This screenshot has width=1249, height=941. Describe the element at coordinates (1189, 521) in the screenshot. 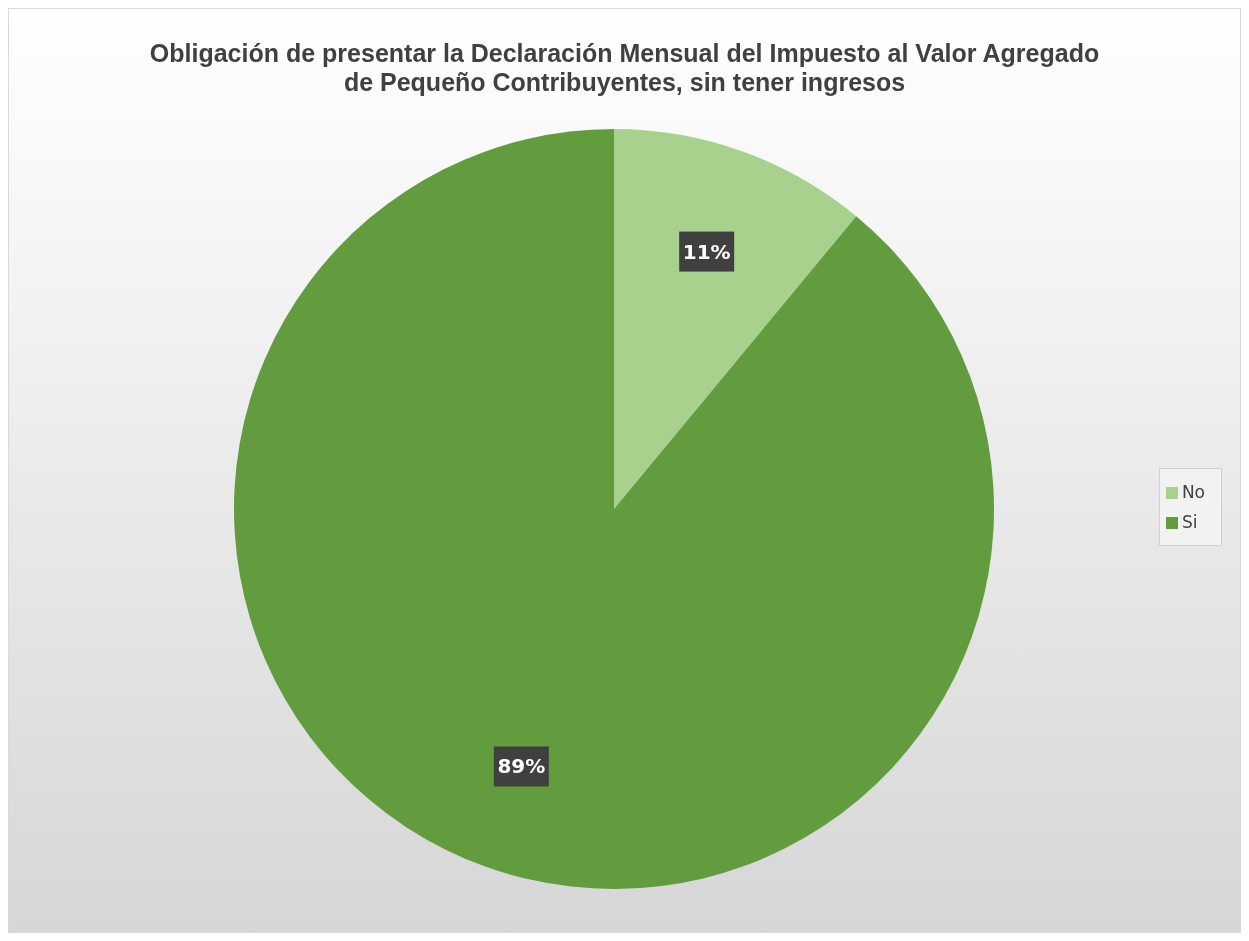

I see `legend-label: Si` at that location.